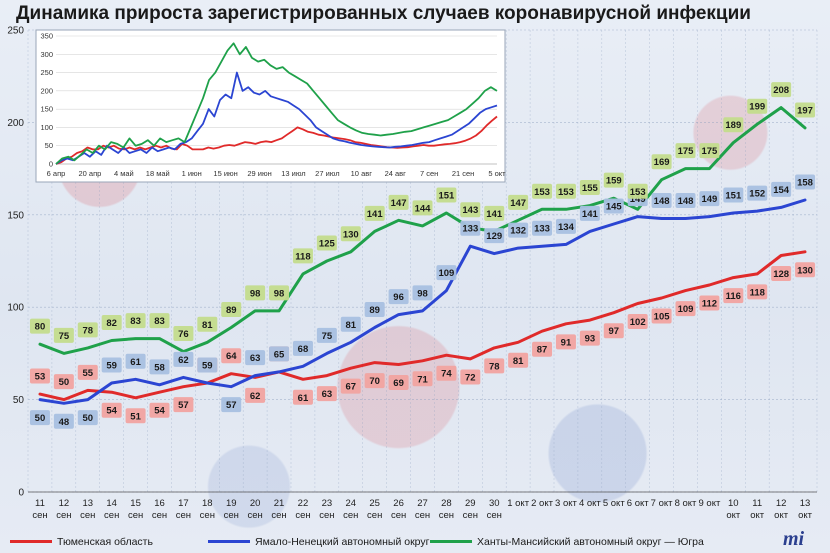 The width and height of the screenshot is (830, 553). I want to click on data-label: 70, so click(374, 381).